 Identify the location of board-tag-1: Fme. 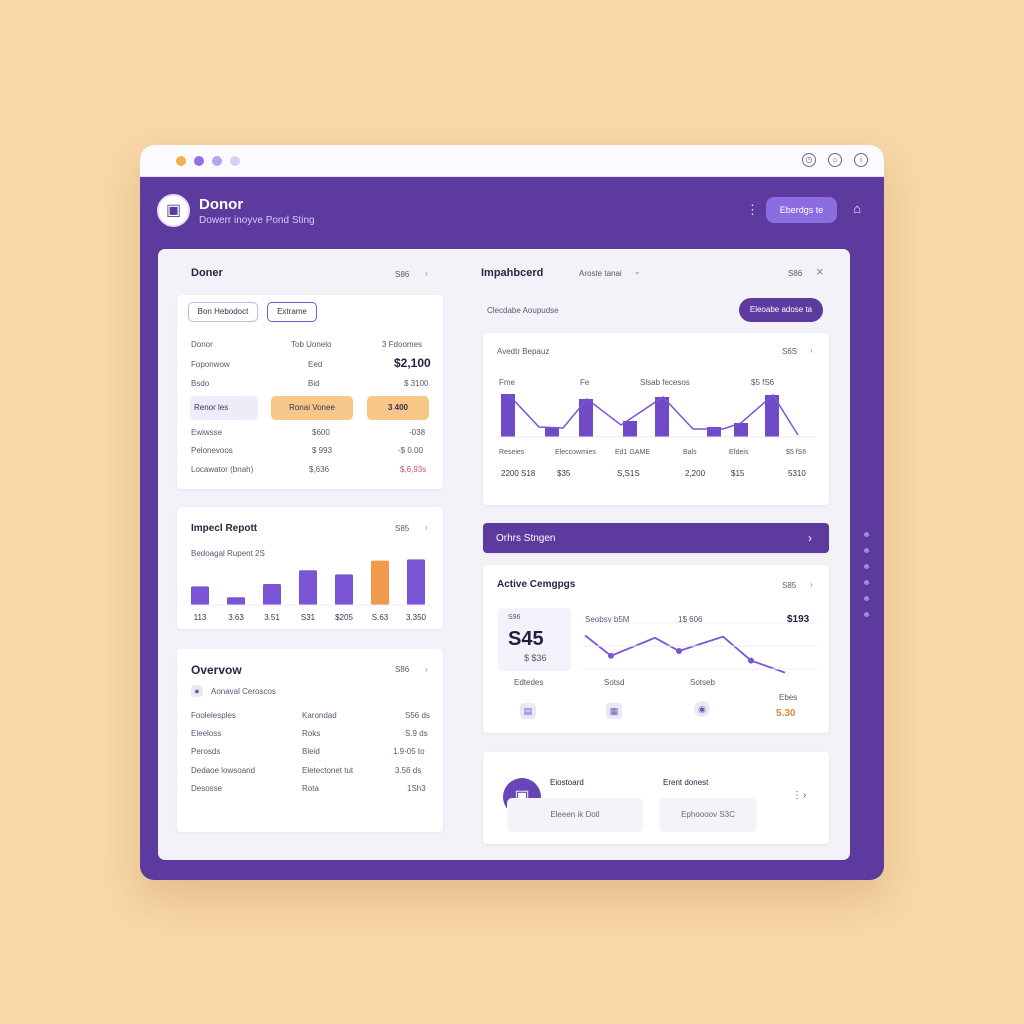
(507, 382).